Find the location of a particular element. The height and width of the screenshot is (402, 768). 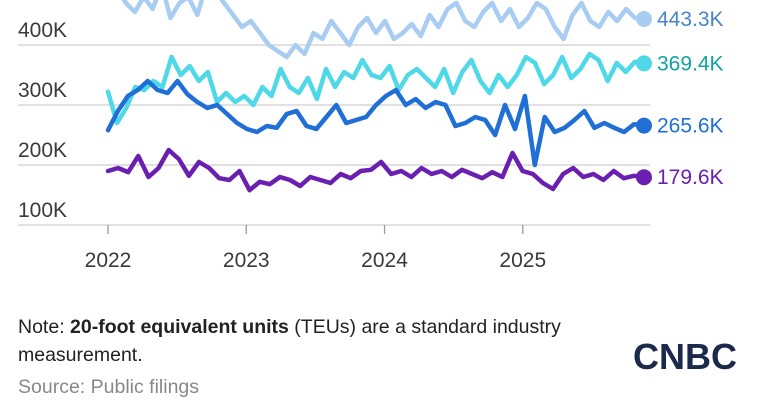

x-axis-ticks: 2022 2023 2024 2025 is located at coordinates (315, 248).